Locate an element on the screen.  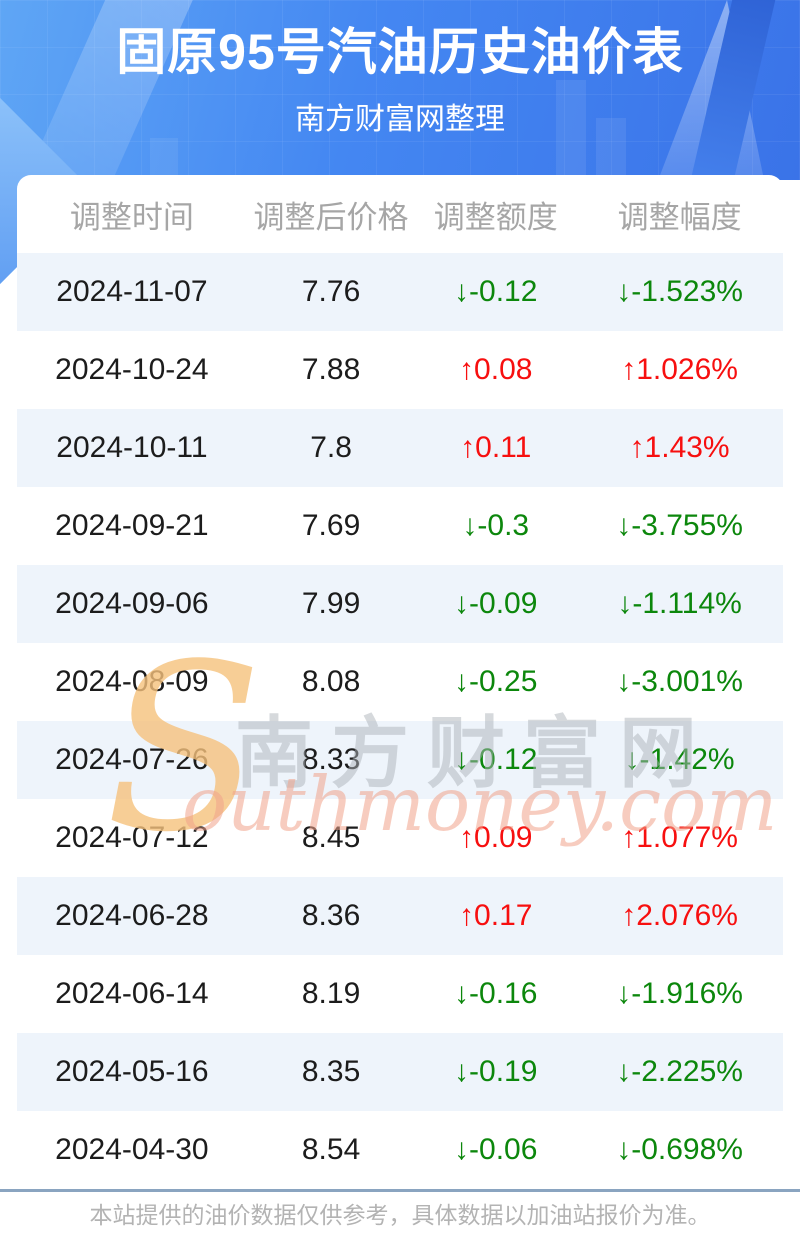
cell-price: 8.33 is located at coordinates (331, 759).